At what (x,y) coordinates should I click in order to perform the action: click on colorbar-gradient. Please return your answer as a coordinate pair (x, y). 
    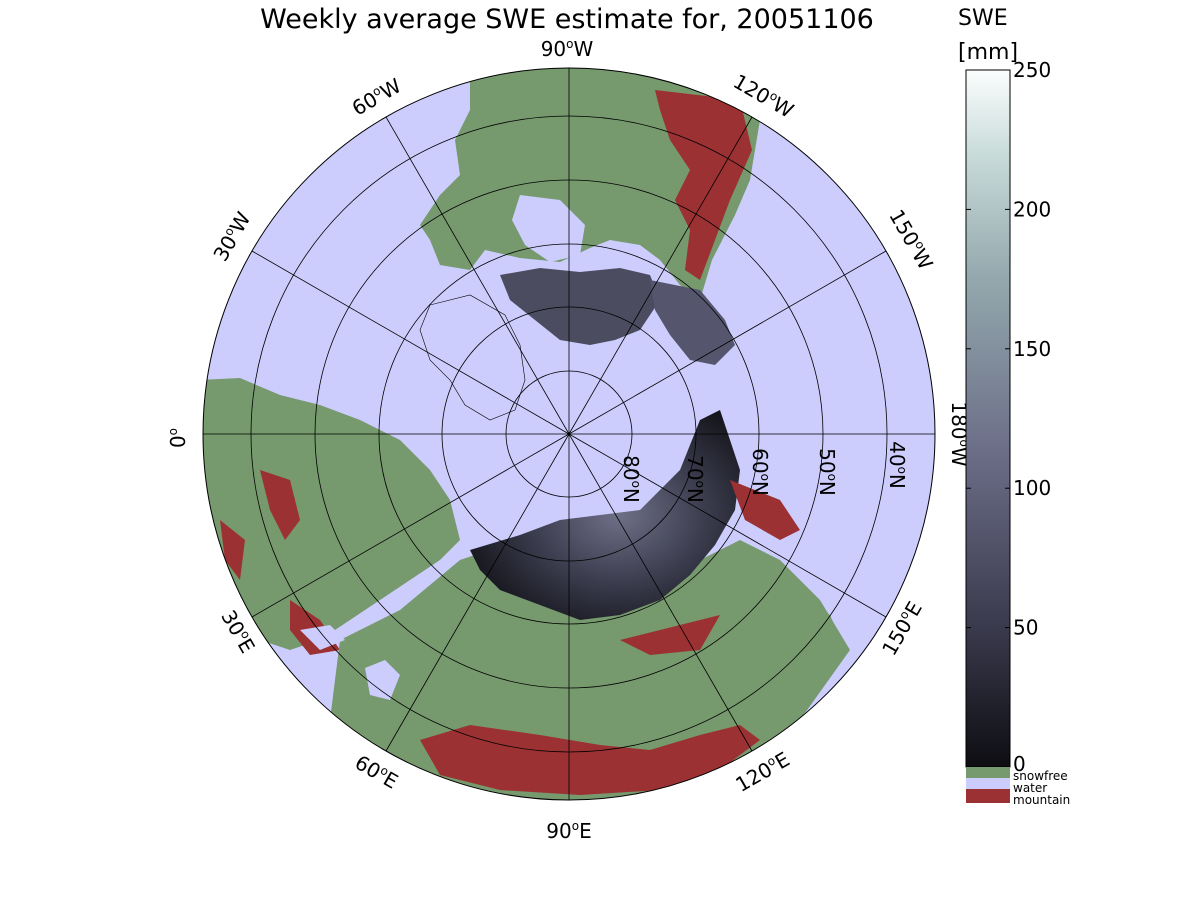
    Looking at the image, I should click on (988, 418).